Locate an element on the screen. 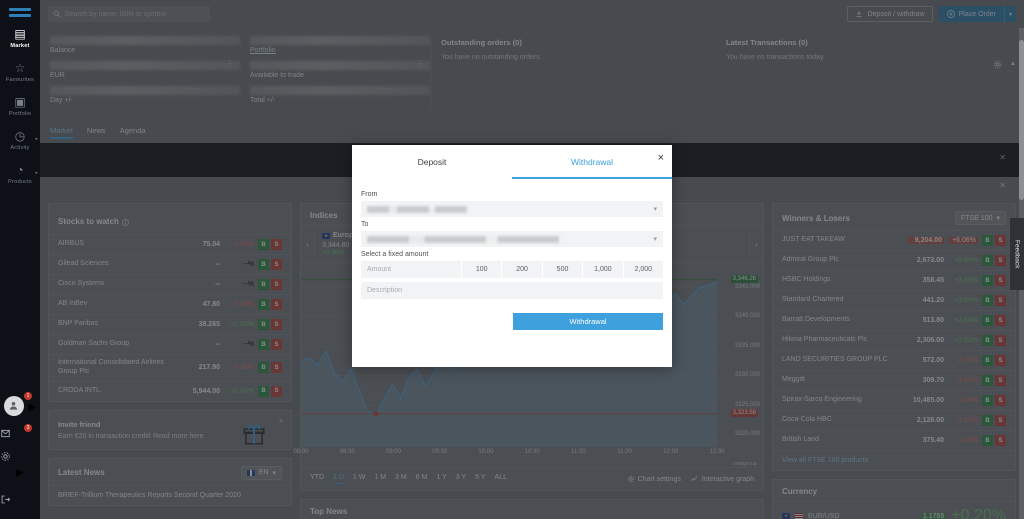 The image size is (1024, 519). from-value-blurred is located at coordinates (417, 209).